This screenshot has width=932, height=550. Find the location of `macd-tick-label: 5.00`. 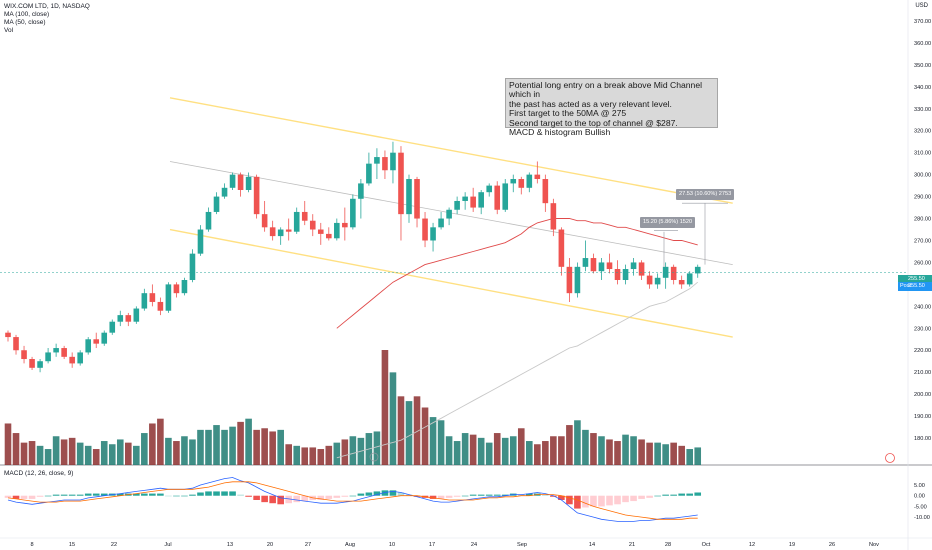

macd-tick-label: 5.00 is located at coordinates (919, 486).